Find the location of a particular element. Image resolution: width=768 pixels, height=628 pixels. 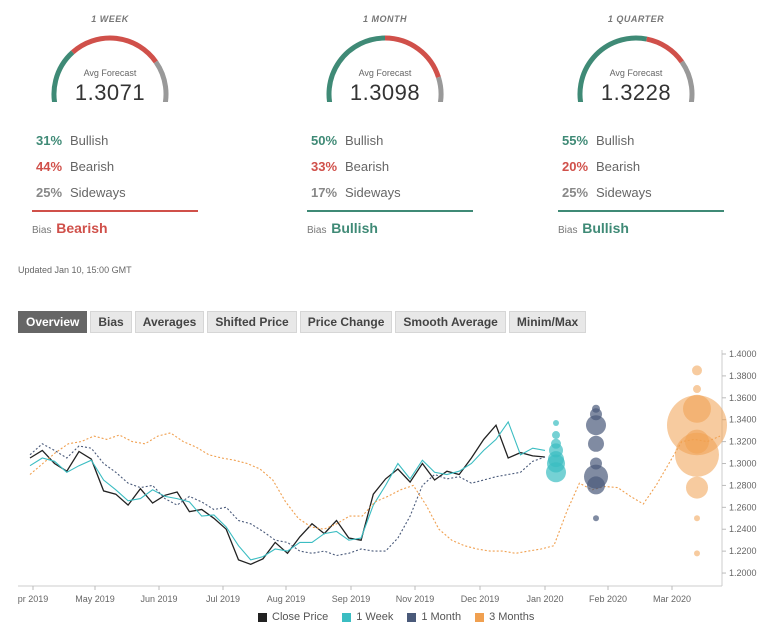

sideways-stat: 25% Sideways is located at coordinates (81, 192).